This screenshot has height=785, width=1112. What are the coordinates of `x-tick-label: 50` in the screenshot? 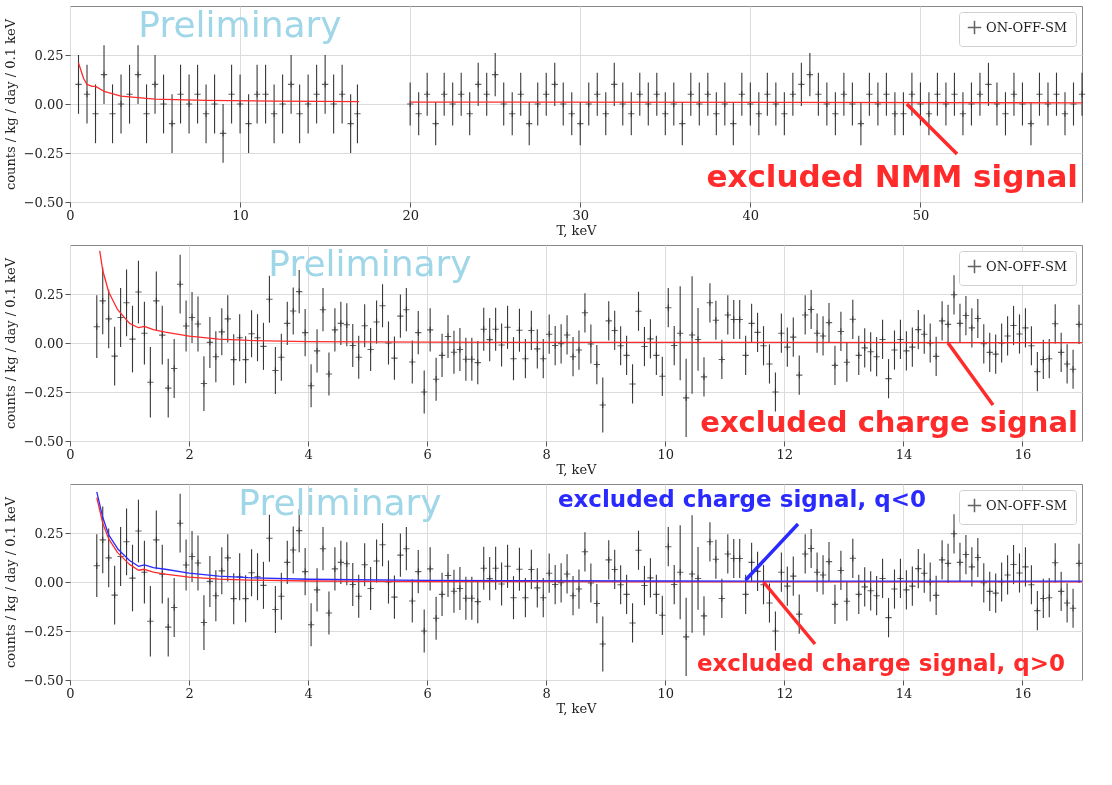 It's located at (921, 215).